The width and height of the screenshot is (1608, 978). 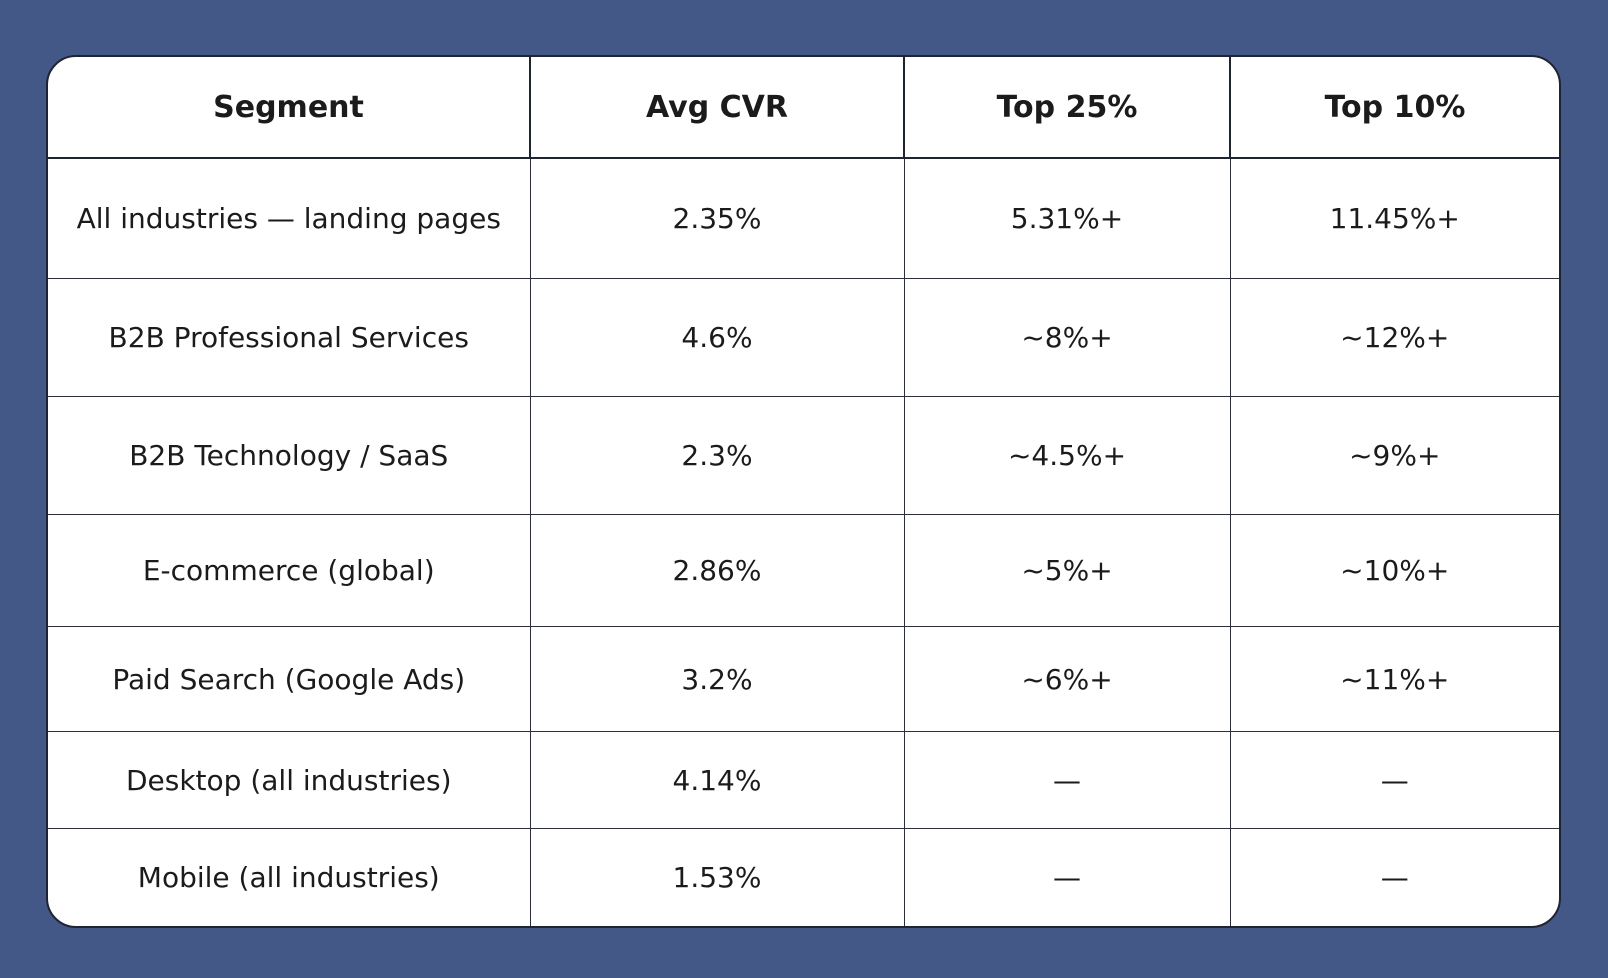 I want to click on cell-segment: B2B Professional Services, so click(x=289, y=338).